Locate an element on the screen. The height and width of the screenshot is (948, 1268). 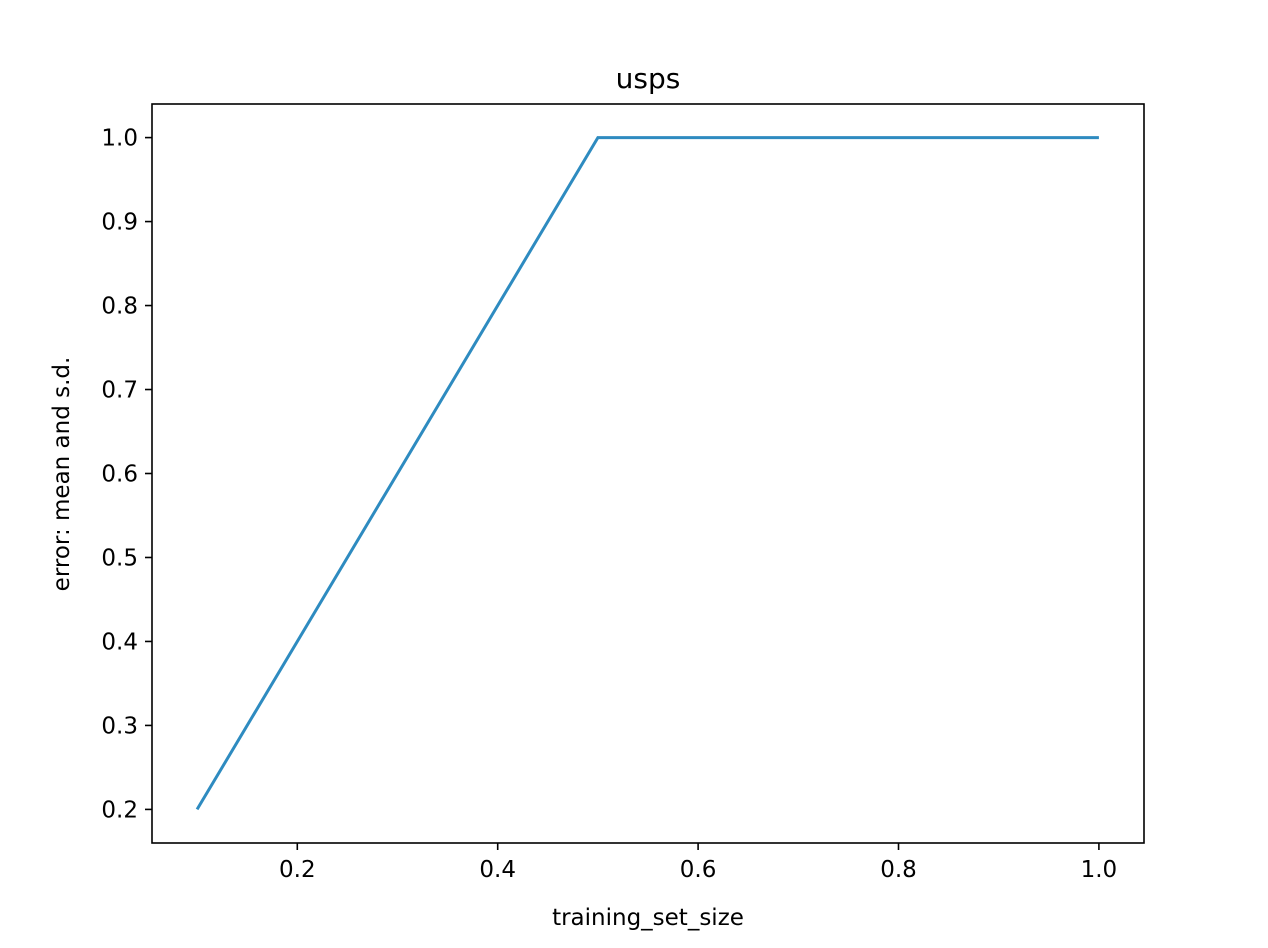
x-tick-label: 0.4 is located at coordinates (497, 870).